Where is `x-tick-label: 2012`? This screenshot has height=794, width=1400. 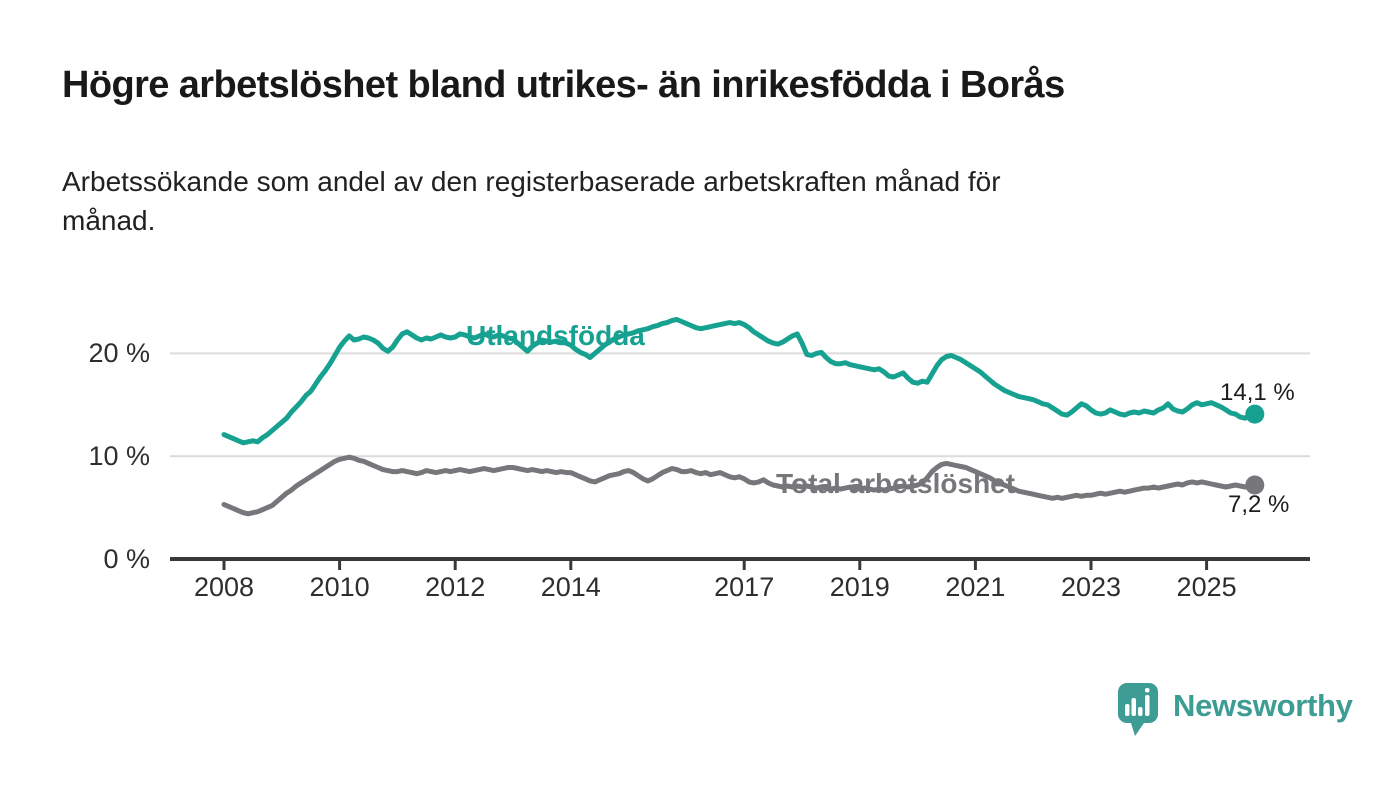 x-tick-label: 2012 is located at coordinates (455, 587).